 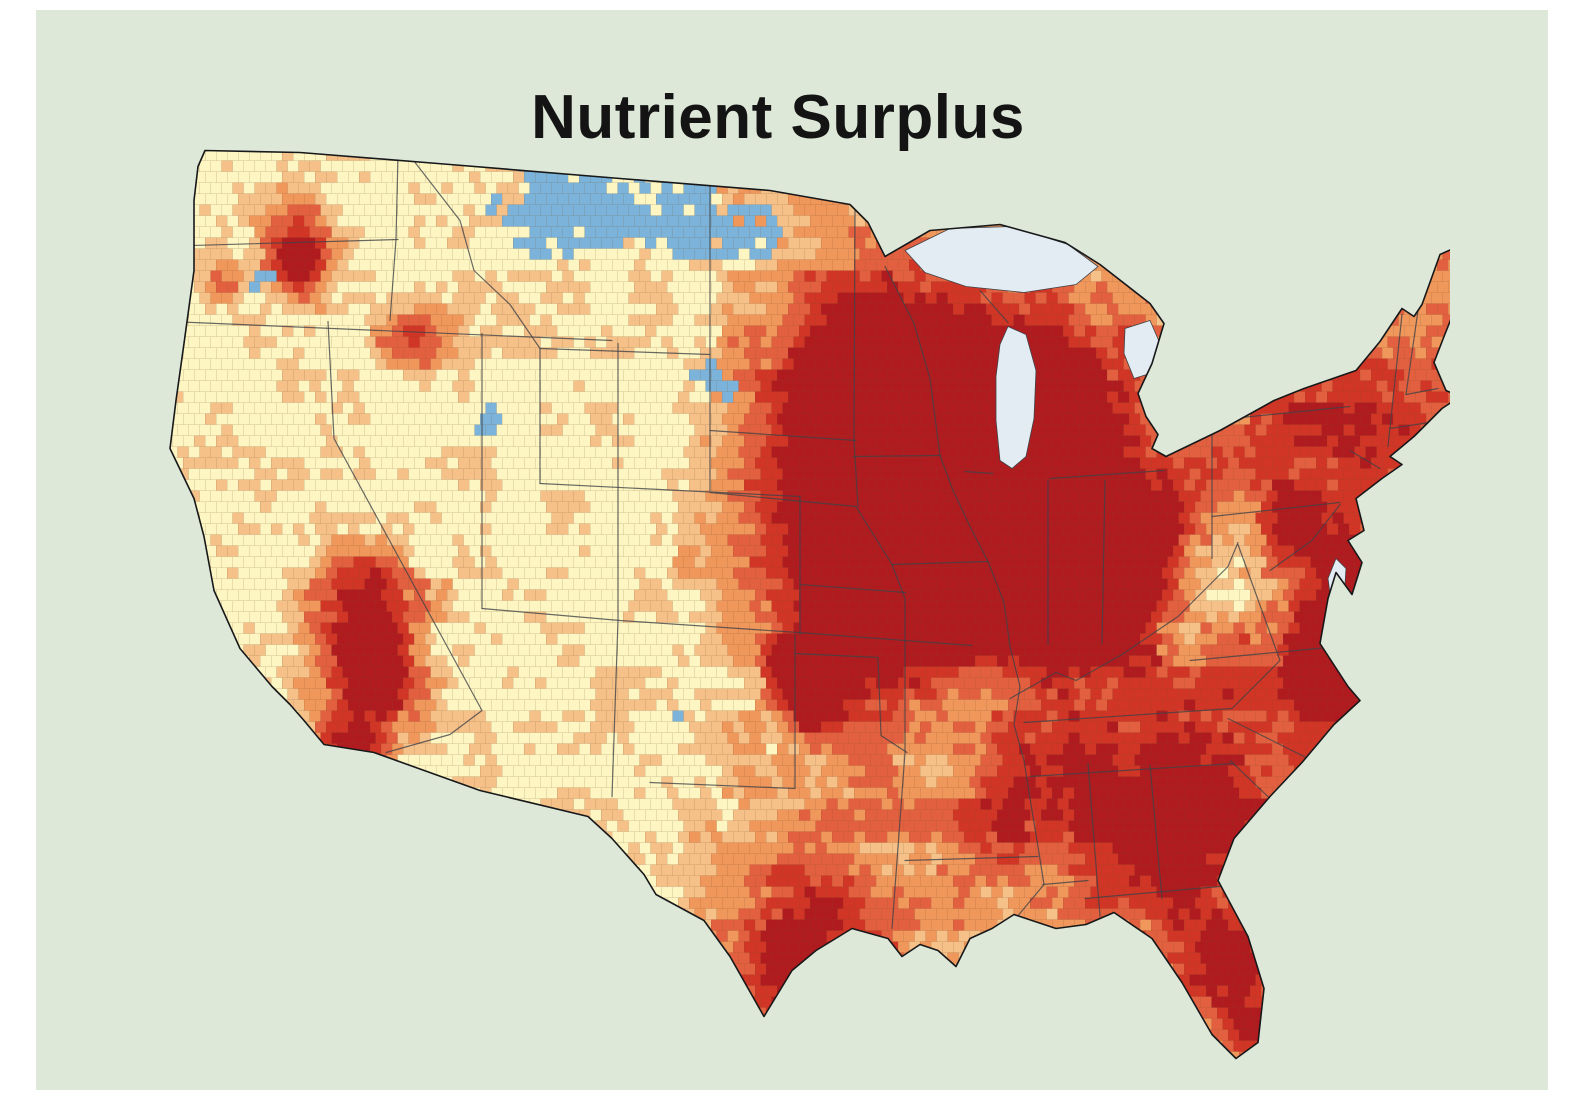 What do you see at coordinates (778, 117) in the screenshot?
I see `map-title: Nutrient Surplus` at bounding box center [778, 117].